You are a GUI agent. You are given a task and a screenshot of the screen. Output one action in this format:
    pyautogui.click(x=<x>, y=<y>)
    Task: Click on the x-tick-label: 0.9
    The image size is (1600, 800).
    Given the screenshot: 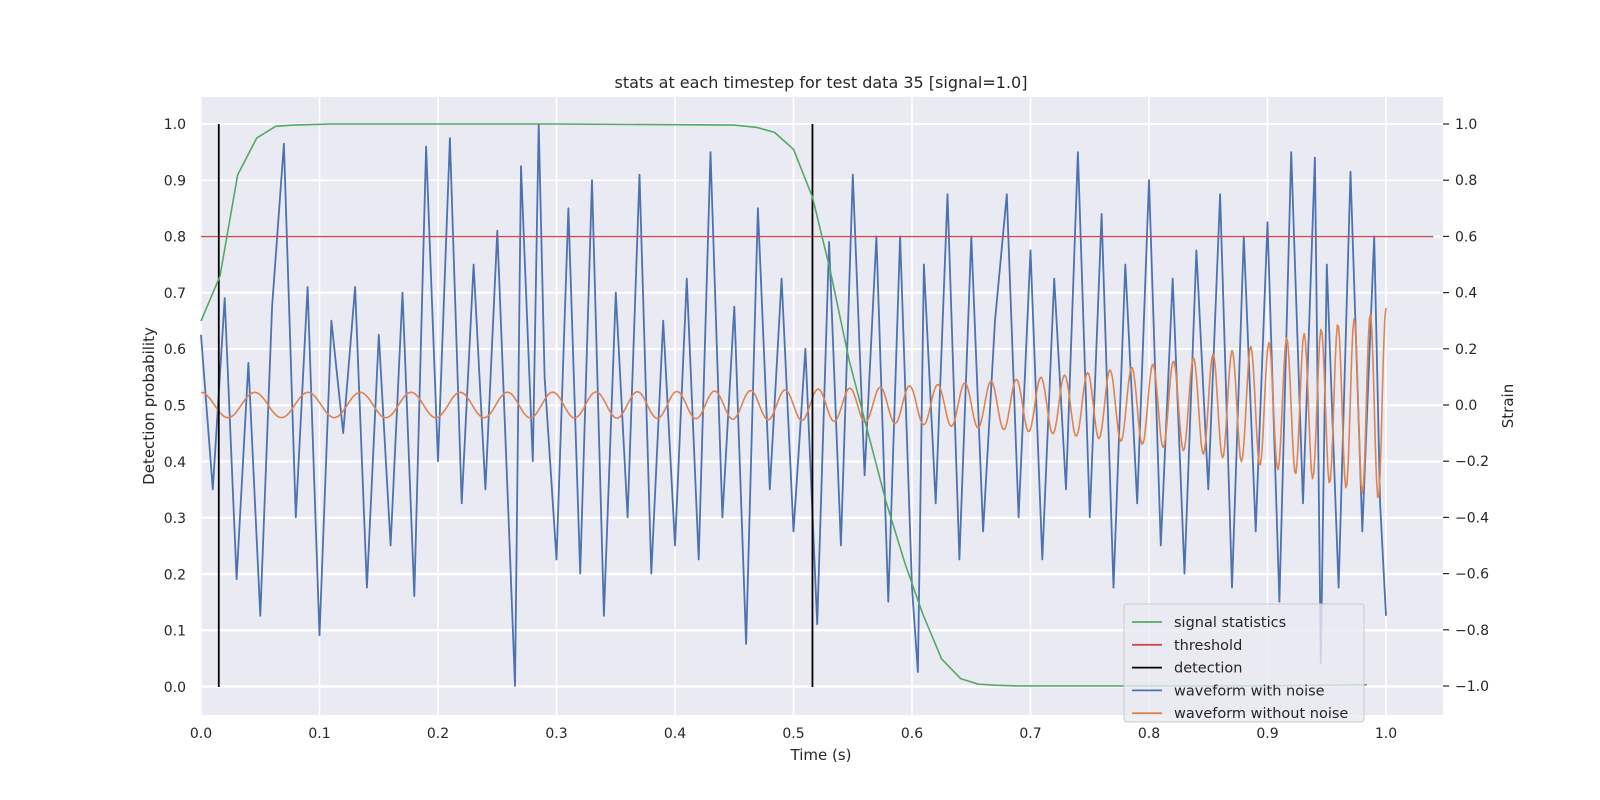 What is the action you would take?
    pyautogui.click(x=1267, y=734)
    